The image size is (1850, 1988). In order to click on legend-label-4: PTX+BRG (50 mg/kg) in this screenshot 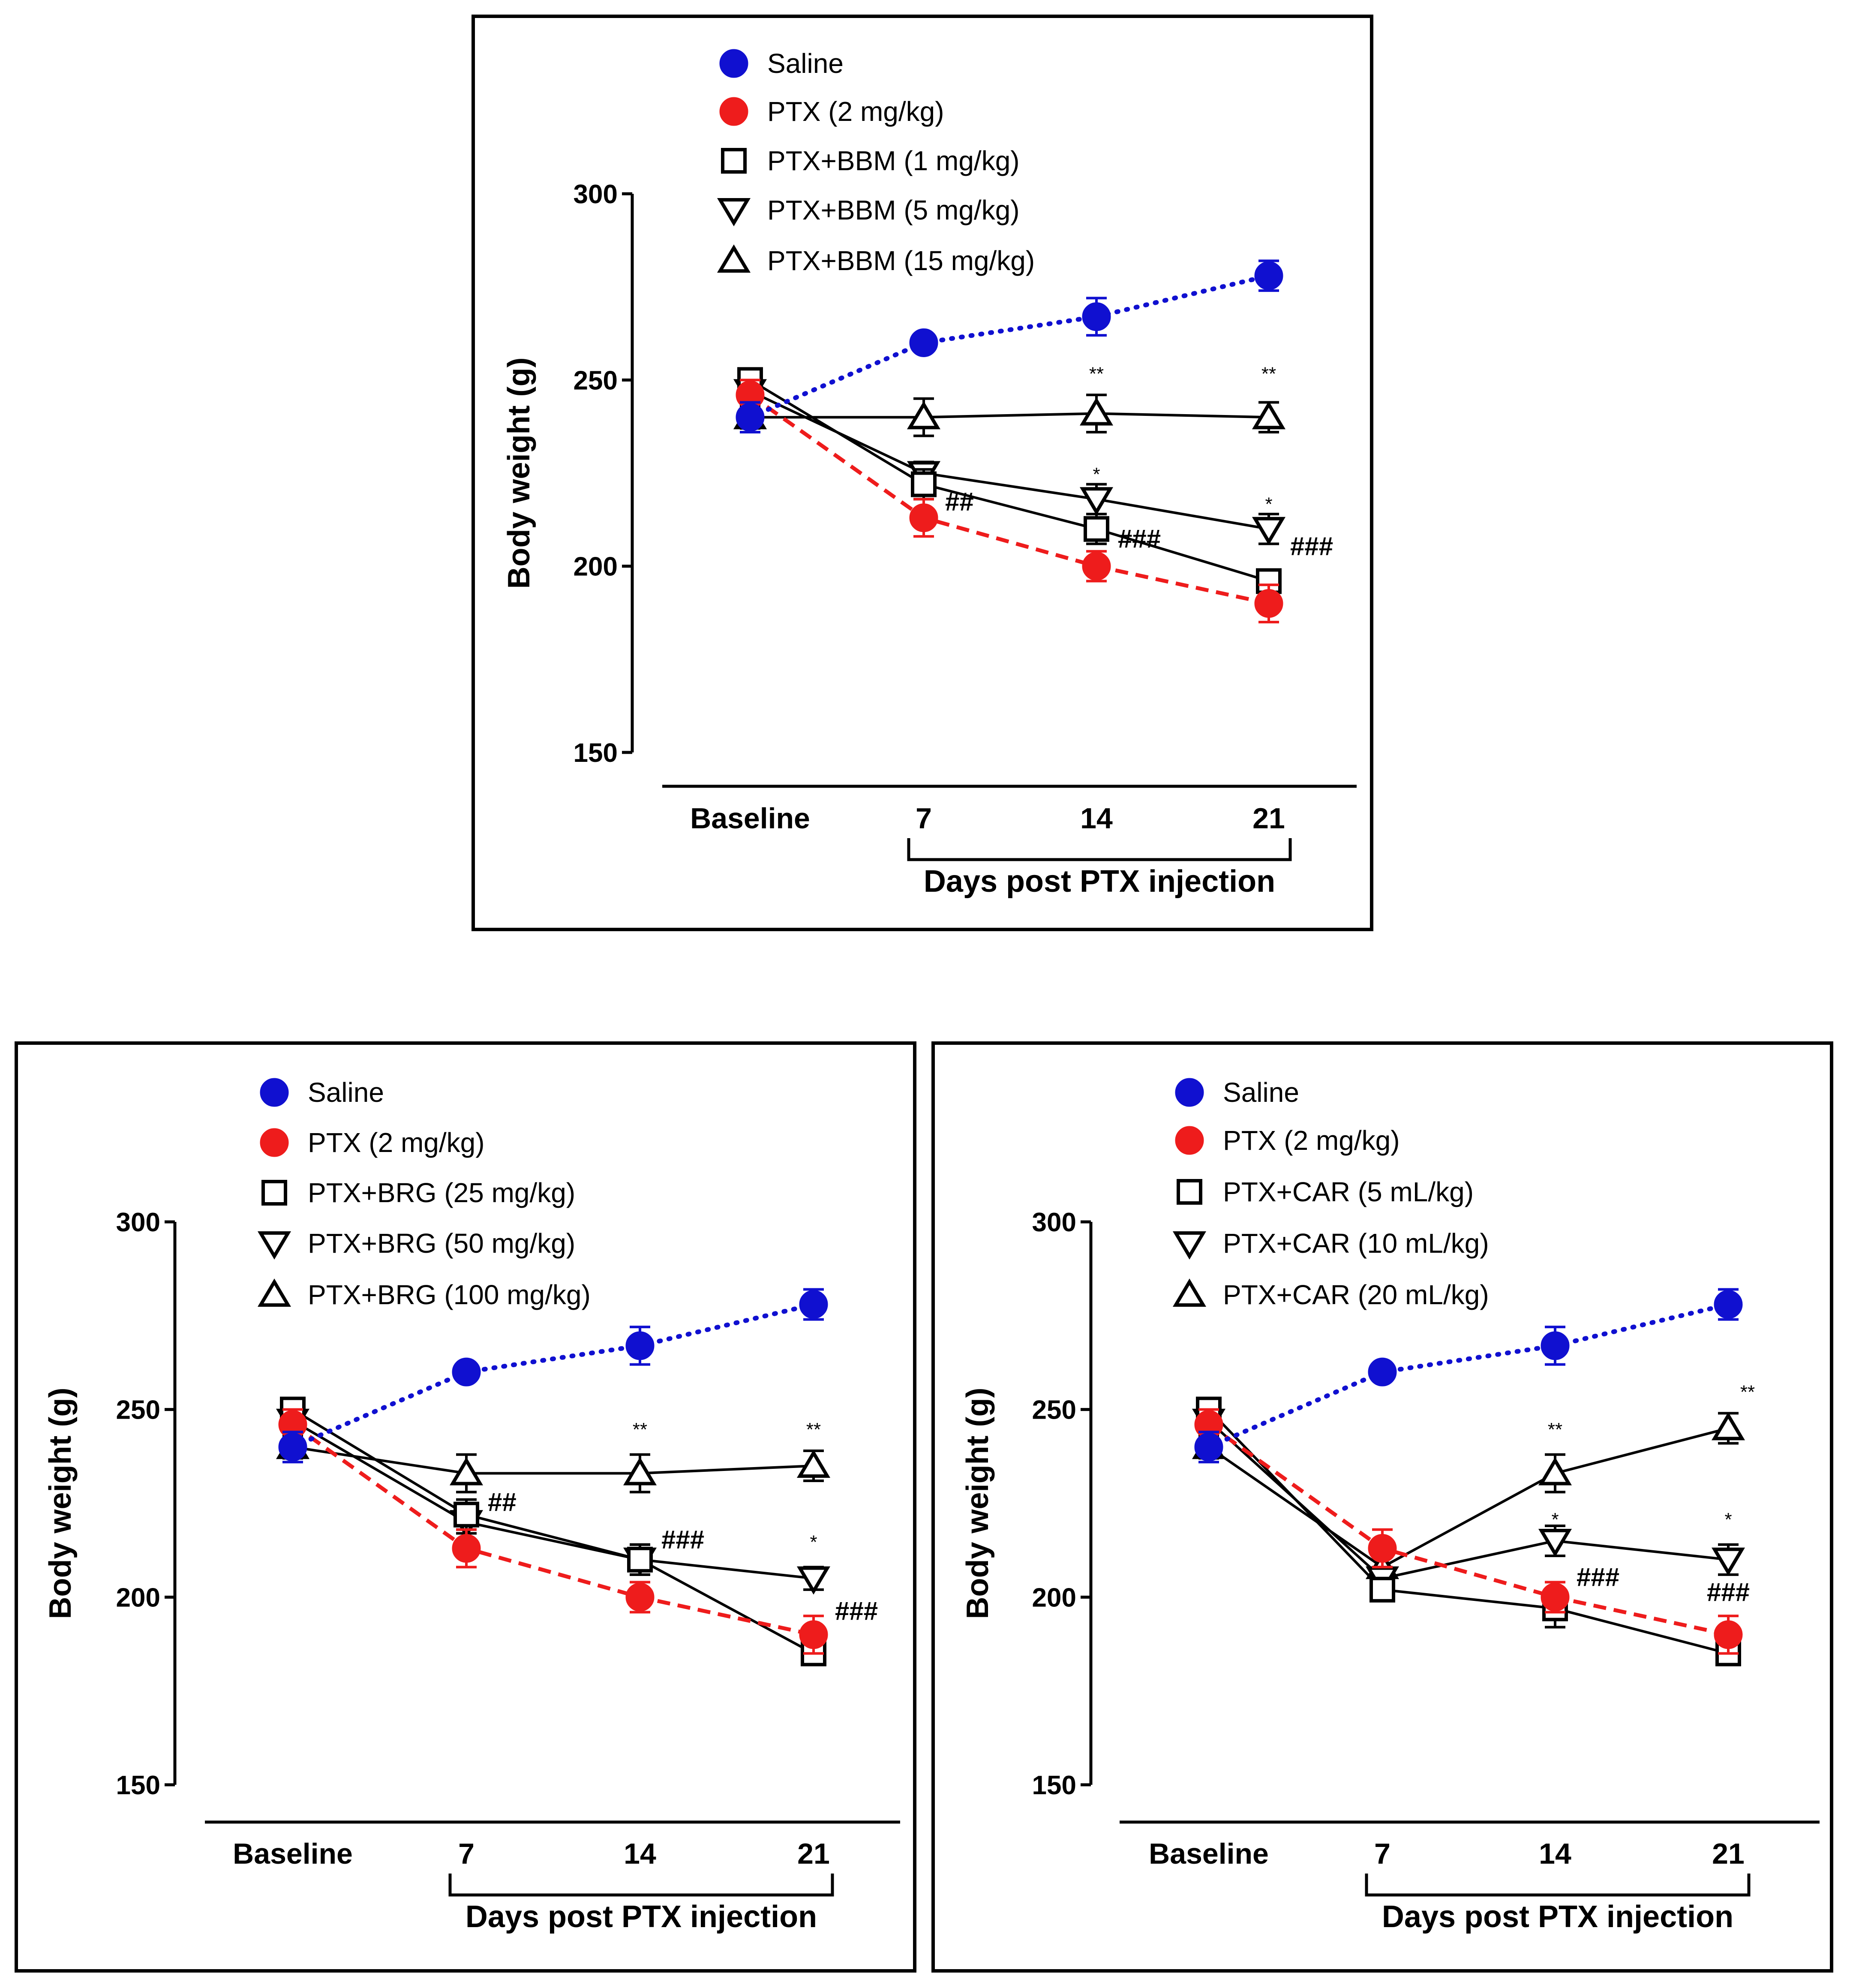, I will do `click(441, 1243)`.